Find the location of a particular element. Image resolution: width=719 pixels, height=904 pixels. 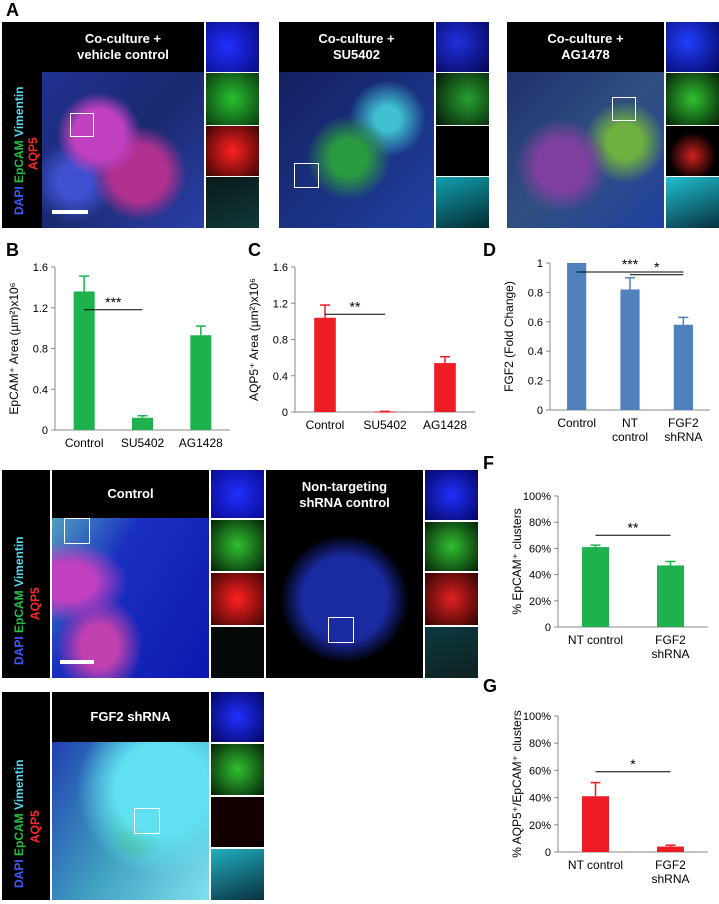

stain-legend-sidebar-e1 is located at coordinates (26, 574).